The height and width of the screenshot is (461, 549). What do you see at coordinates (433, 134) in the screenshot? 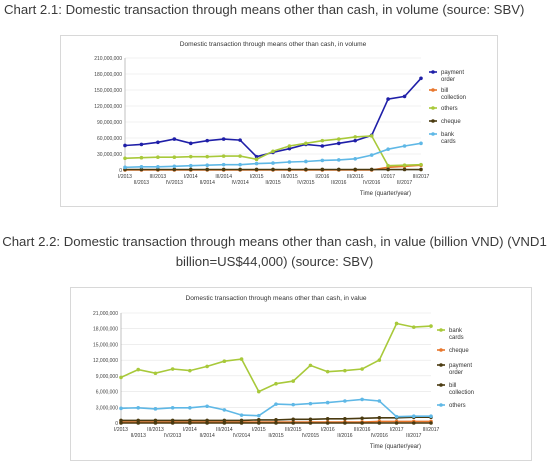
I see `chart1-legend-marker` at bounding box center [433, 134].